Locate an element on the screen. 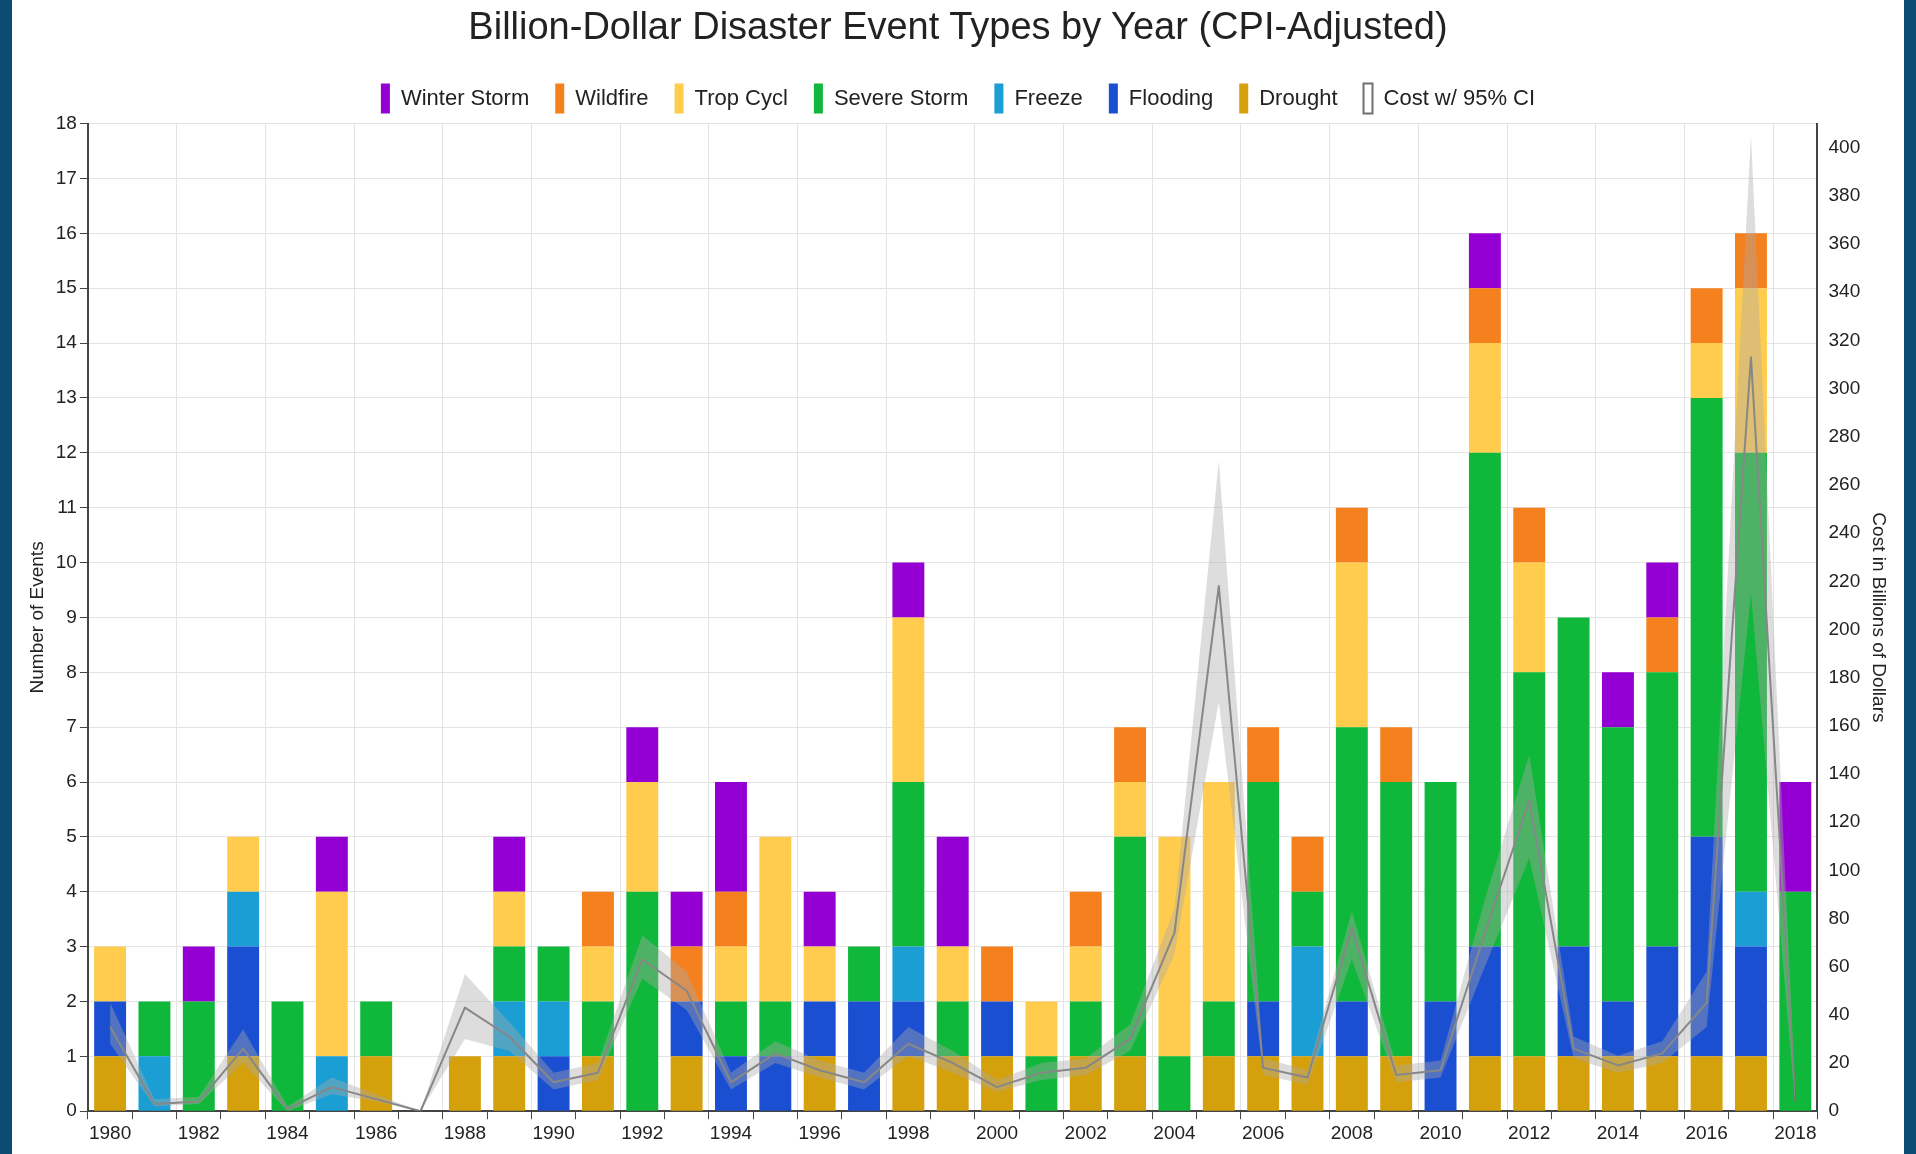  y2-tick-label: 100 is located at coordinates (1844, 869).